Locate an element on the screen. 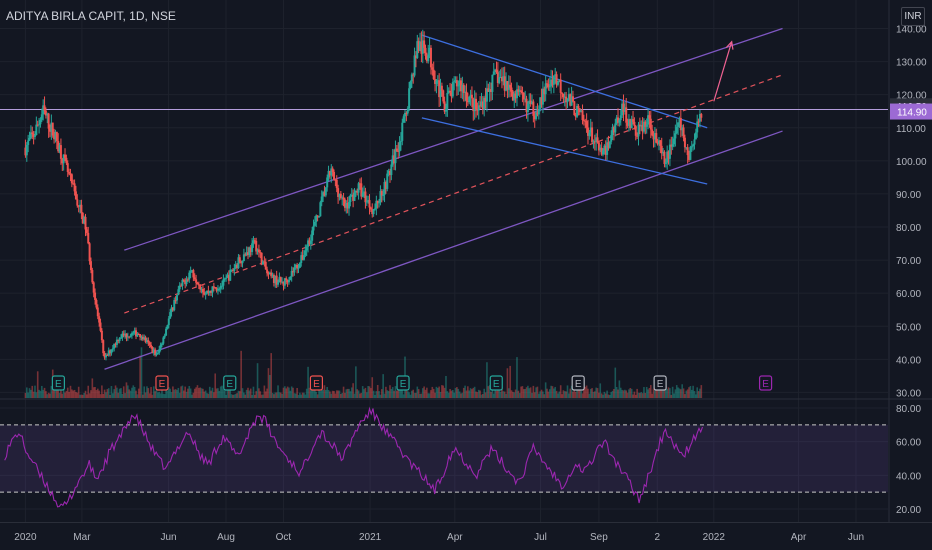  time-axis: 2020 Mar Jun Aug Oct 2021 Apr Jul Sep 2 2022 Apr Jun is located at coordinates (466, 533).